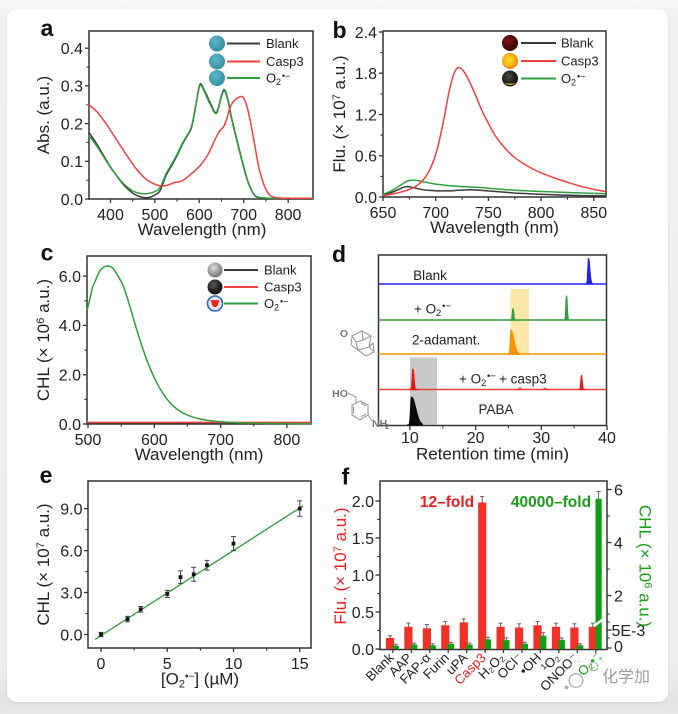  I want to click on svg-text: NH, so click(379, 424).